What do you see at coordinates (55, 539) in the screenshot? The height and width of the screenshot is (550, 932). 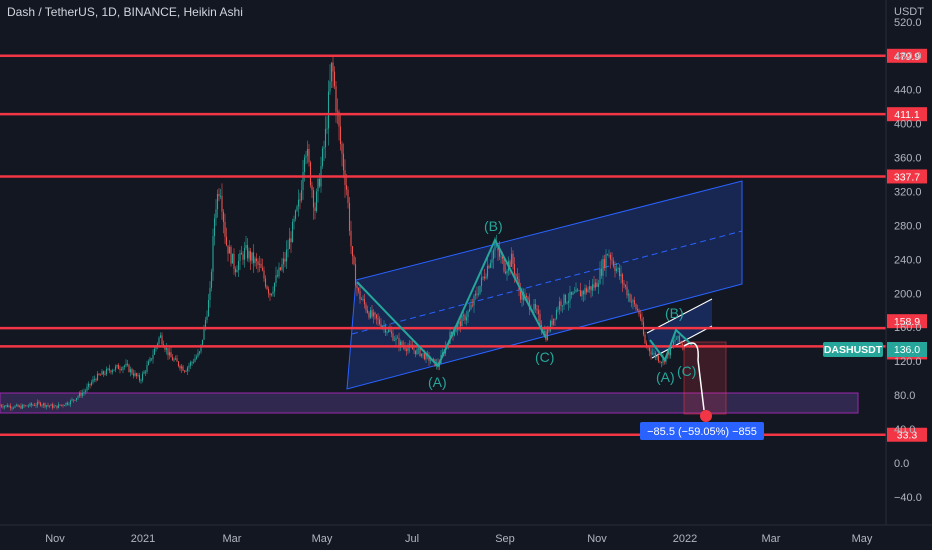 I see `x-tick-label: Nov` at bounding box center [55, 539].